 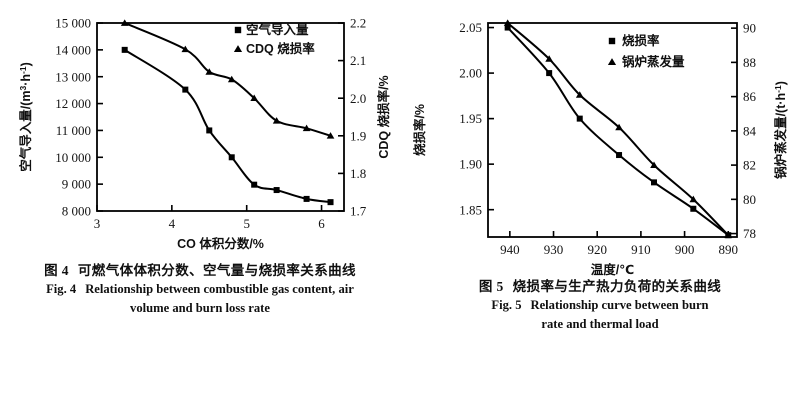 I want to click on left-y-tick-label: 15 000, so click(x=73, y=23).